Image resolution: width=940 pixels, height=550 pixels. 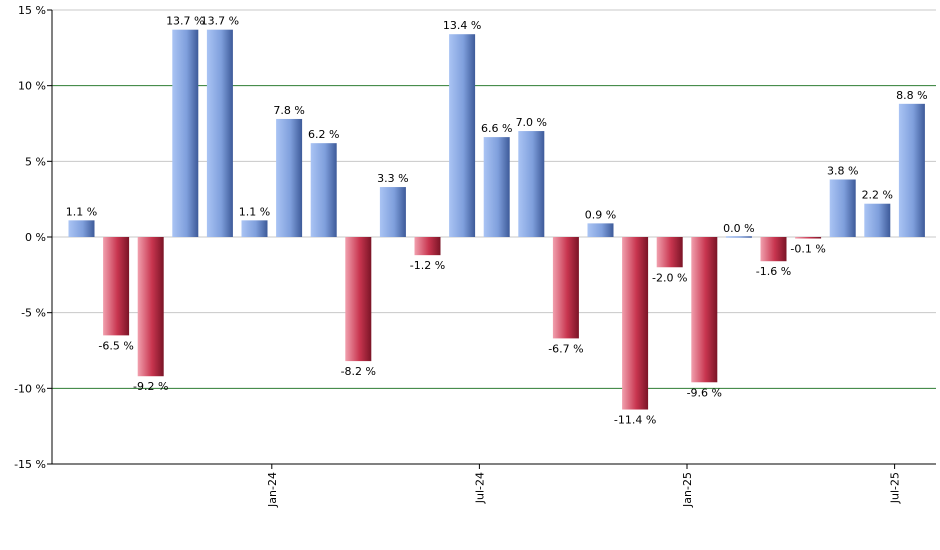 What do you see at coordinates (32, 10) in the screenshot?
I see `y-tick-label: 15 %` at bounding box center [32, 10].